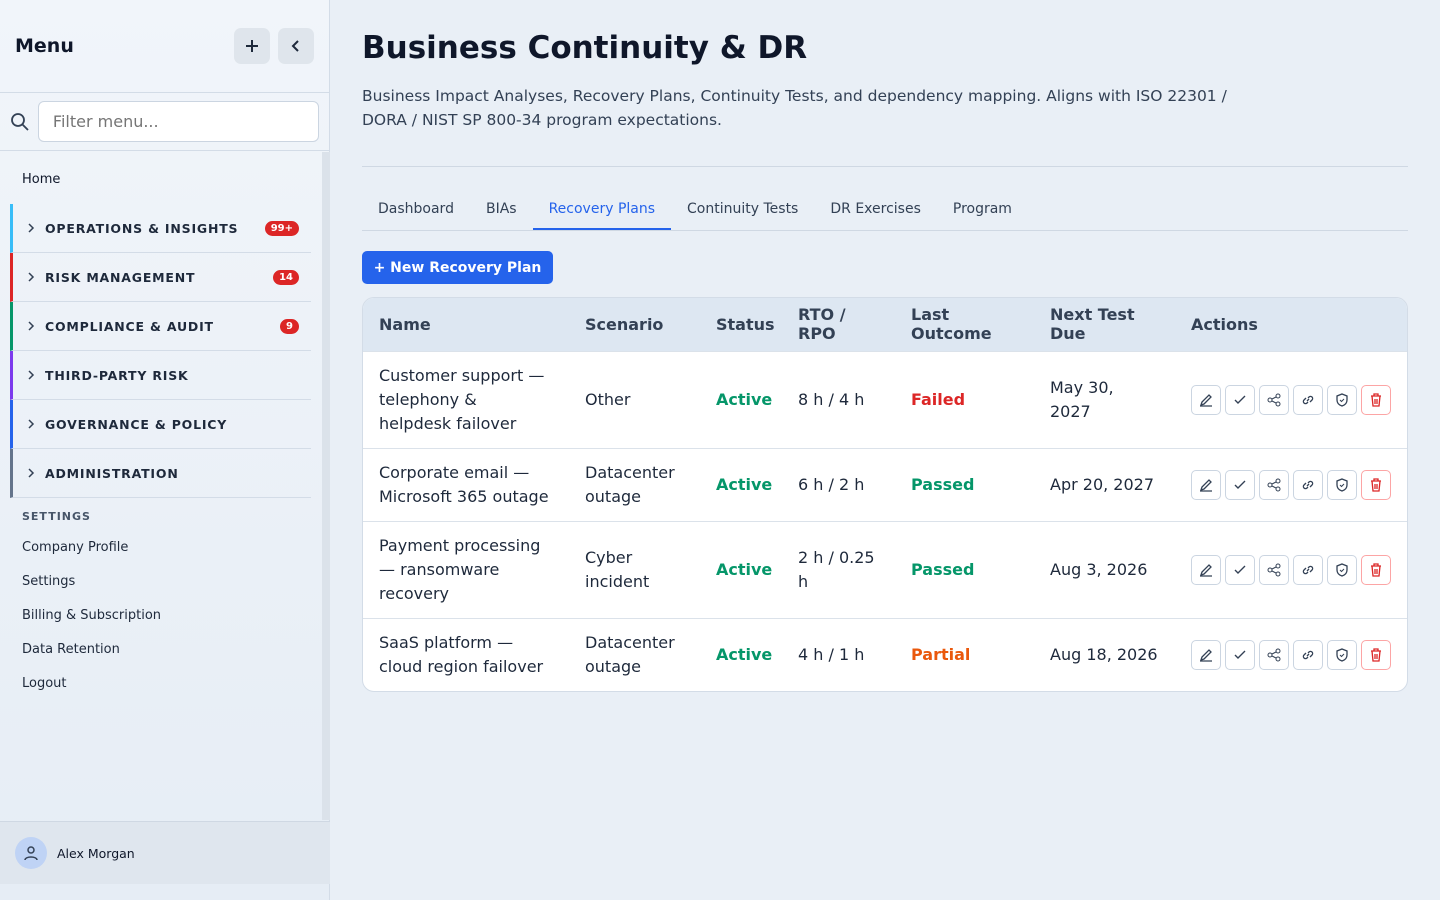 The image size is (1440, 900). What do you see at coordinates (466, 569) in the screenshot?
I see `plan-name: Payment processing — ransomware recovery` at bounding box center [466, 569].